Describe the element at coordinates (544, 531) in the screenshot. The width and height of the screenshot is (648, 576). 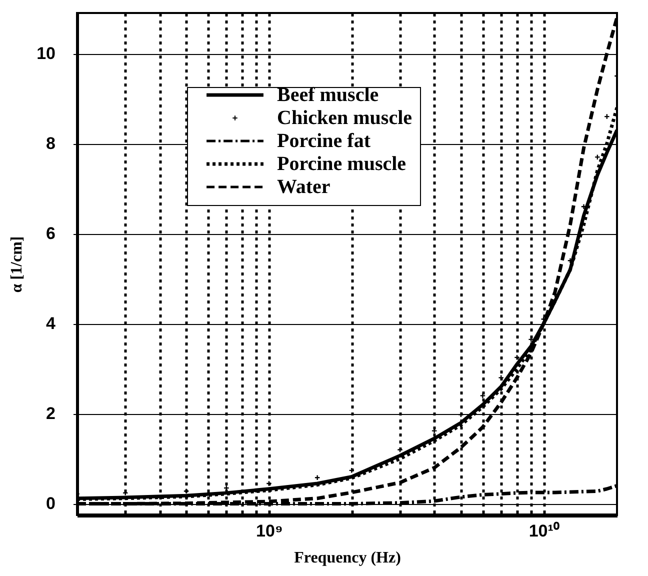
I see `x-tick-label: 10¹⁰` at that location.